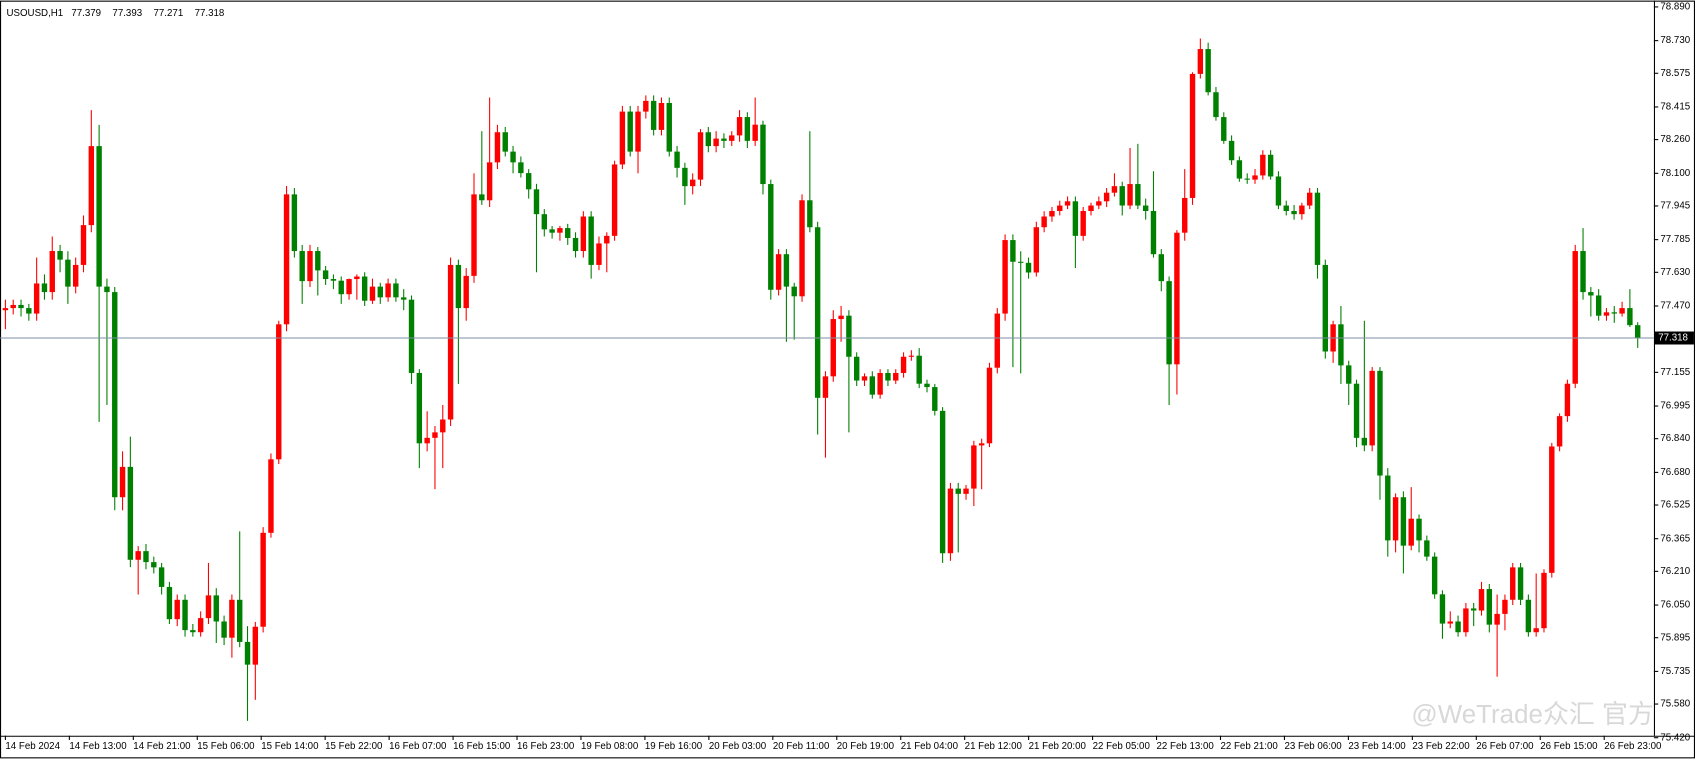 The image size is (1695, 759). What do you see at coordinates (1675, 73) in the screenshot?
I see `y-tick-label: 78.575` at bounding box center [1675, 73].